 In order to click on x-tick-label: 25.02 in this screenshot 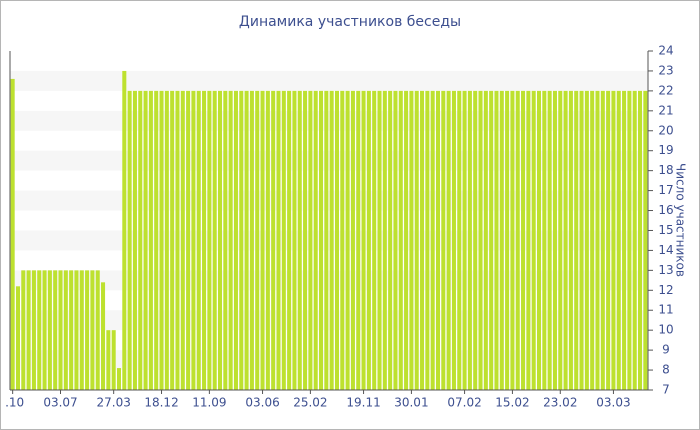, I will do `click(310, 403)`.